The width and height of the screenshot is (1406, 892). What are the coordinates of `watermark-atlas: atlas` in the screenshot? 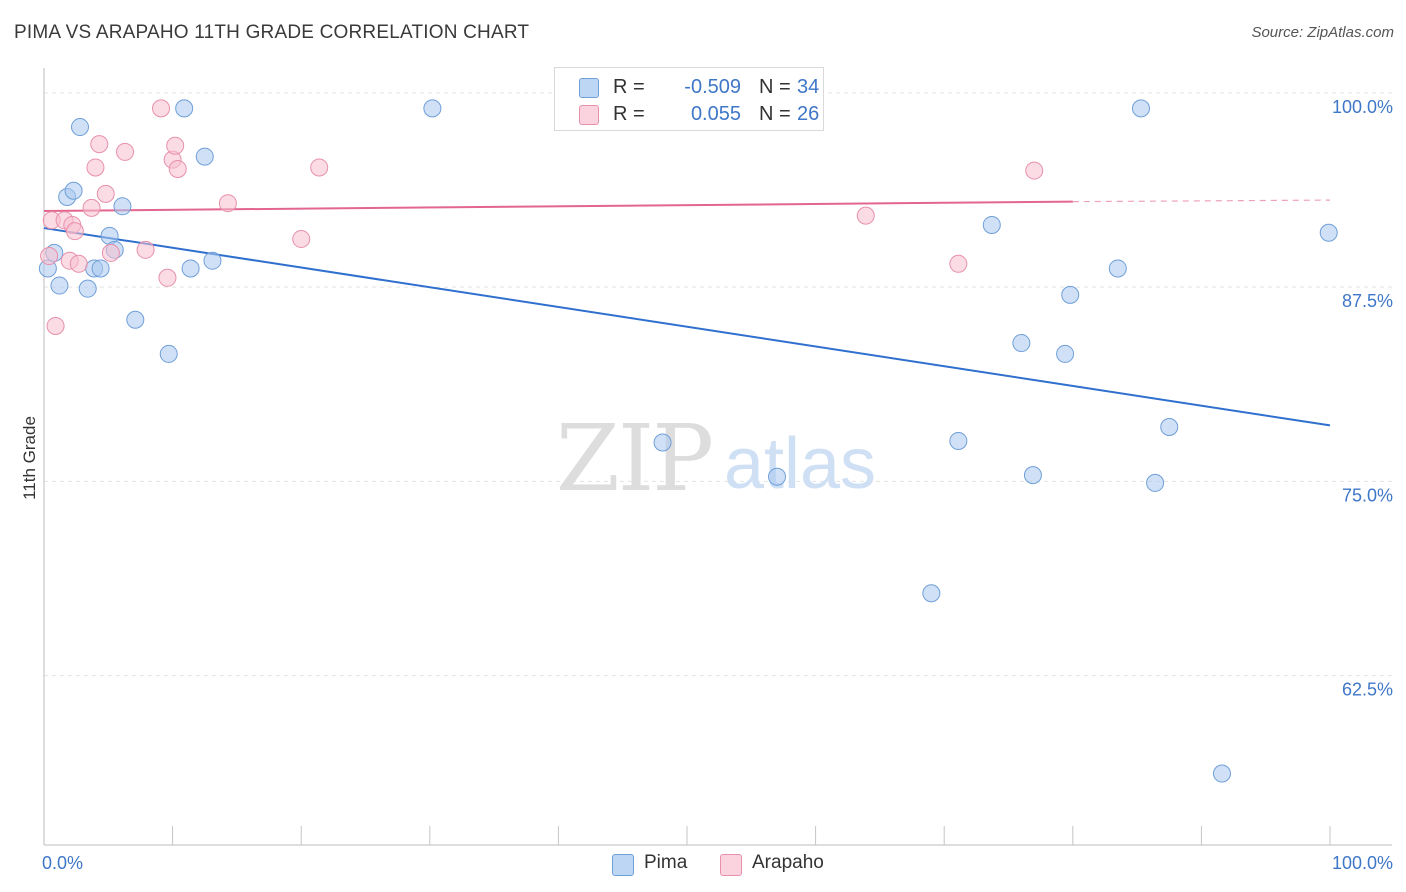 It's located at (800, 464).